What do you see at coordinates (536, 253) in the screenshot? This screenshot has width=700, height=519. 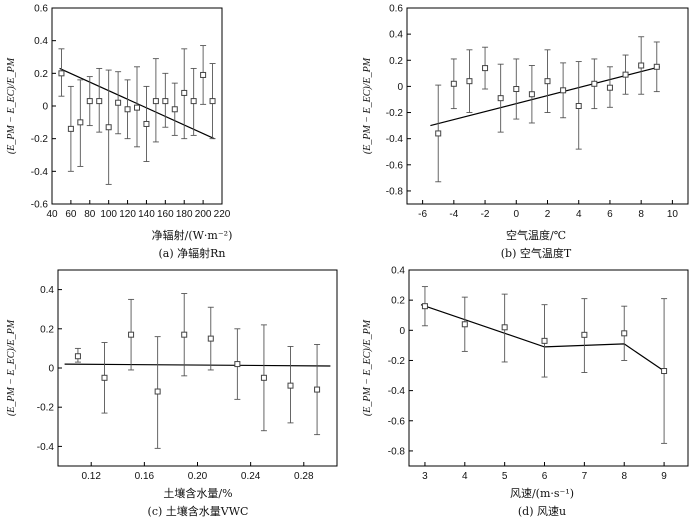 I see `panel-b-caption: (b) 空气温度T` at bounding box center [536, 253].